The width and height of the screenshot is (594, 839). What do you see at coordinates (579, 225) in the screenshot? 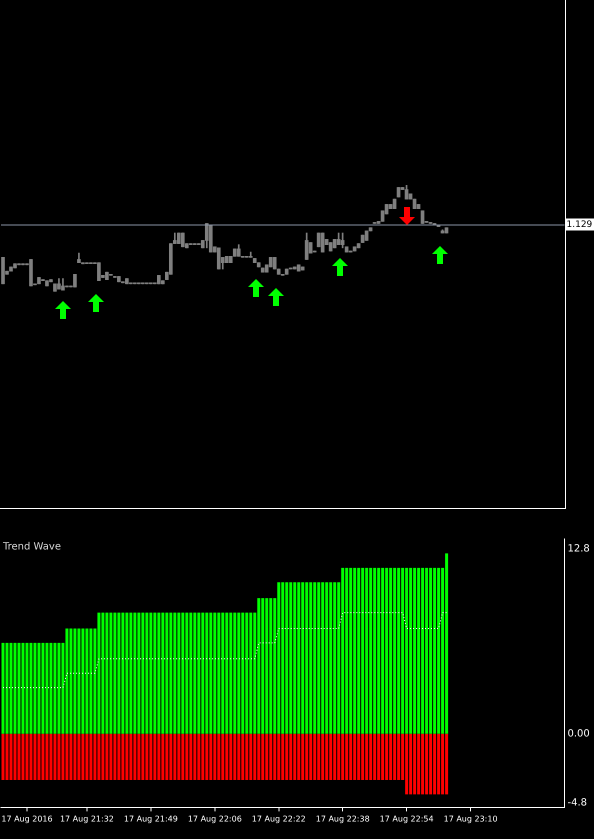
I see `text: 1.129` at bounding box center [579, 225].